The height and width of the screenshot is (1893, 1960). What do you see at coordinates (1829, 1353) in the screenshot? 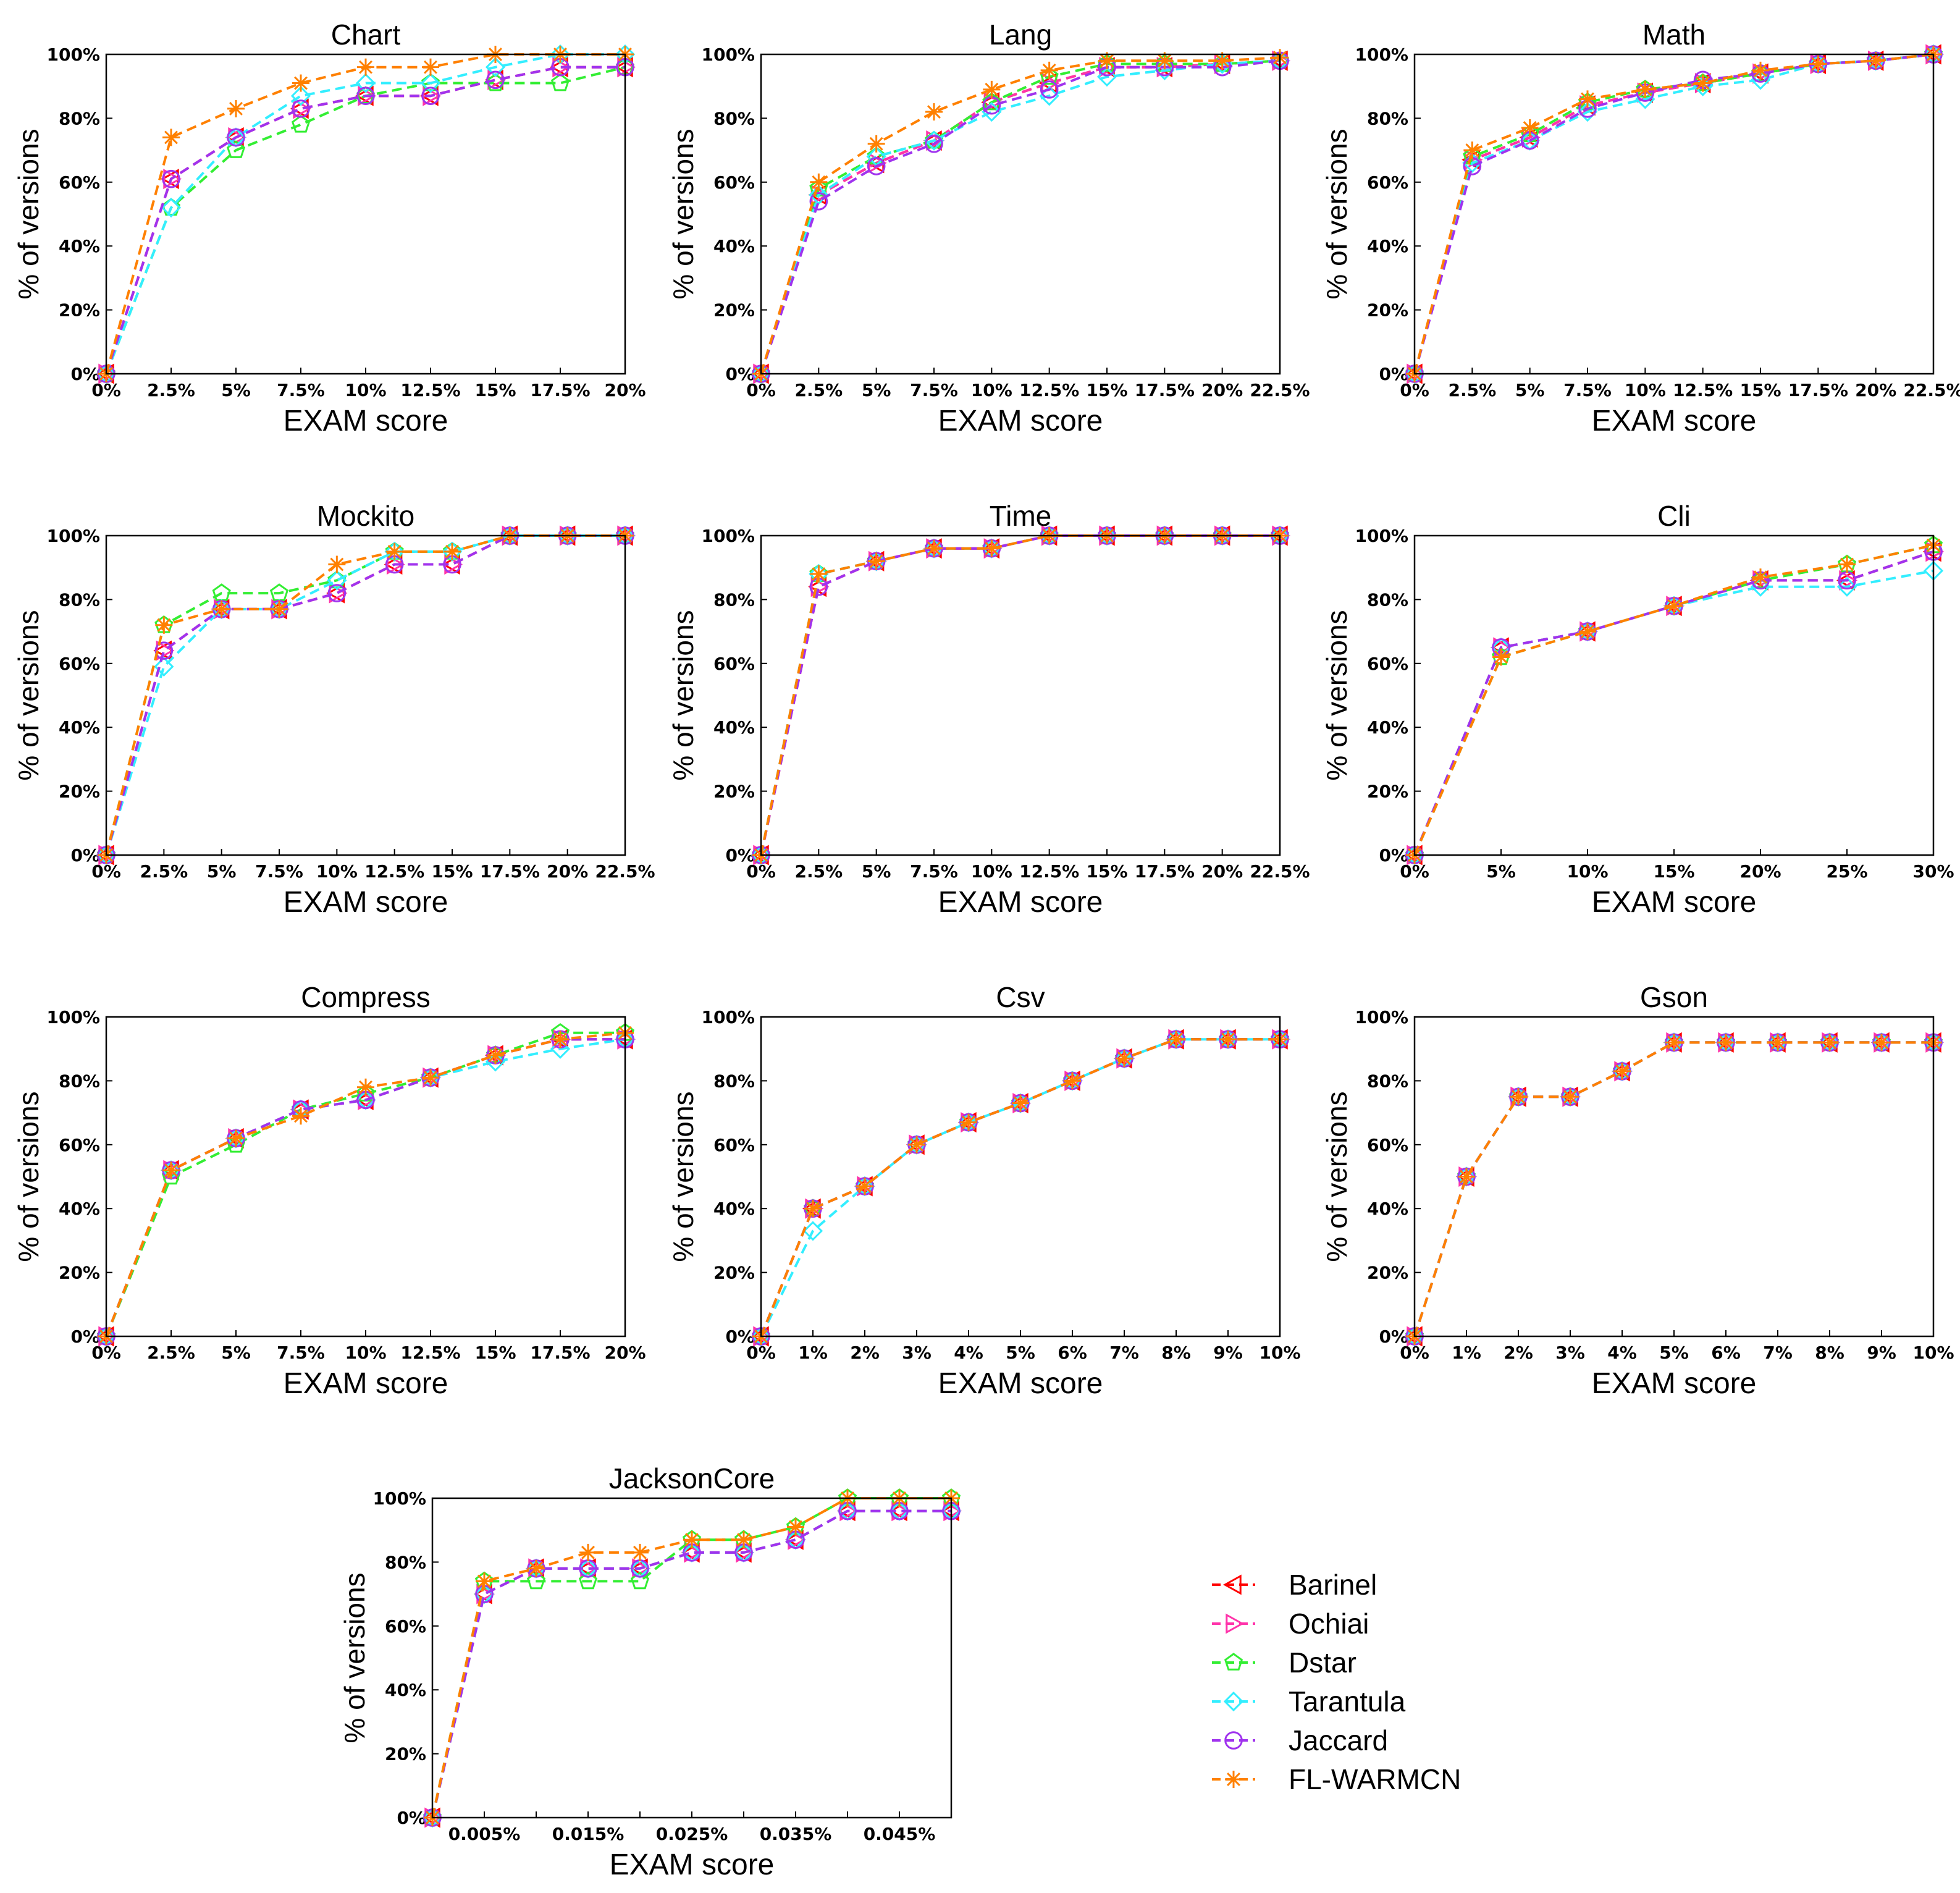
I see `x-tick-label: 8%` at bounding box center [1829, 1353].